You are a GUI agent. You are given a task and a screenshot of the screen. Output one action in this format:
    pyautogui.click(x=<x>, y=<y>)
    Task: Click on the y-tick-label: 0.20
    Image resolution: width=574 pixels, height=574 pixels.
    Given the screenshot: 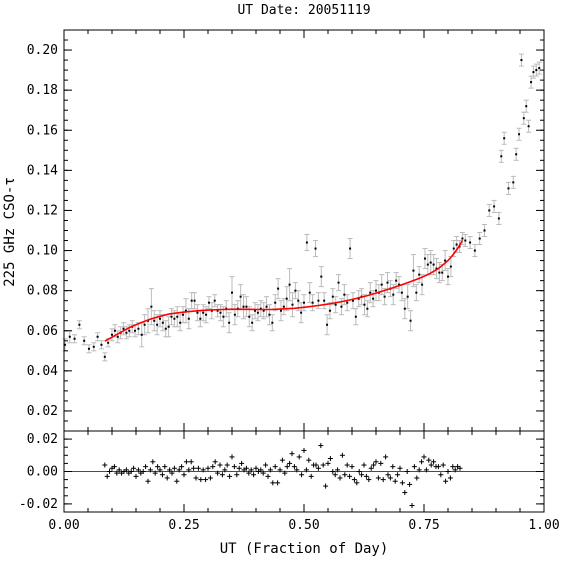 What is the action you would take?
    pyautogui.click(x=42, y=50)
    